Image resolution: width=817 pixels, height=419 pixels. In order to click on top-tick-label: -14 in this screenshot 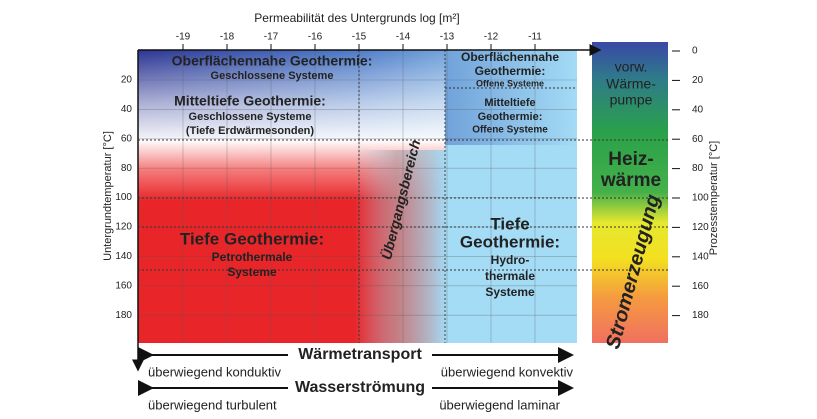, I will do `click(403, 37)`.